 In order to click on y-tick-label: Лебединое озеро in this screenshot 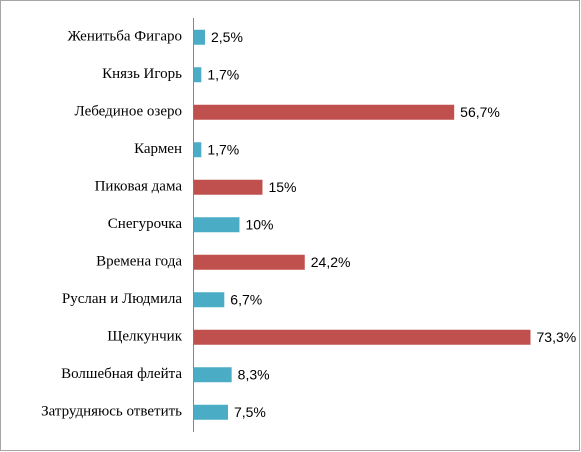, I will do `click(128, 112)`.